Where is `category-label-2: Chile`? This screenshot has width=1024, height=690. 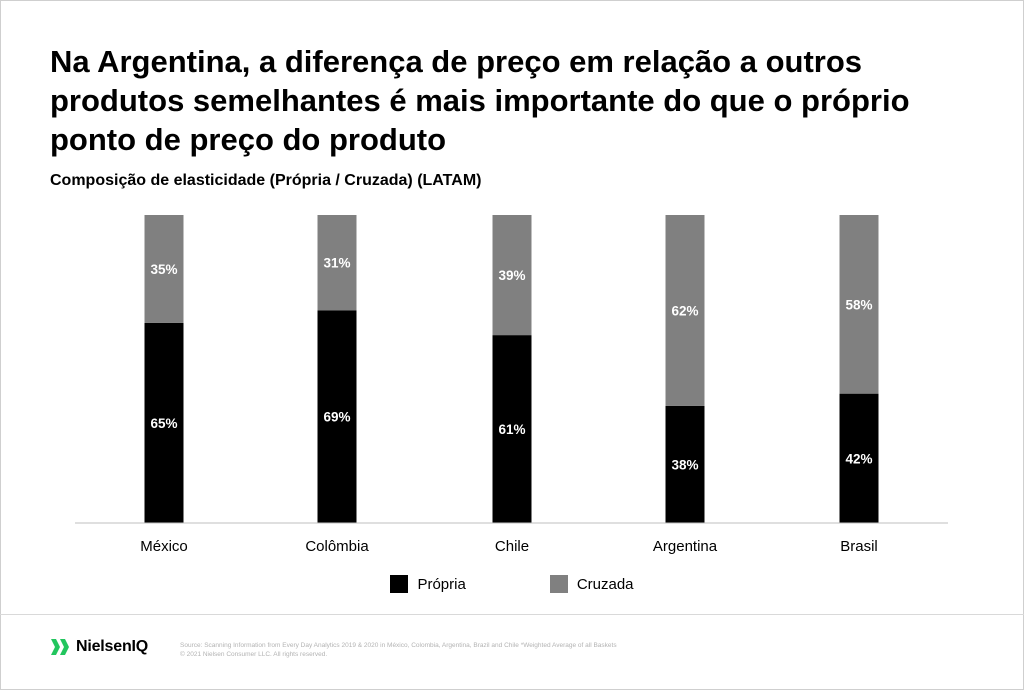 category-label-2: Chile is located at coordinates (512, 546).